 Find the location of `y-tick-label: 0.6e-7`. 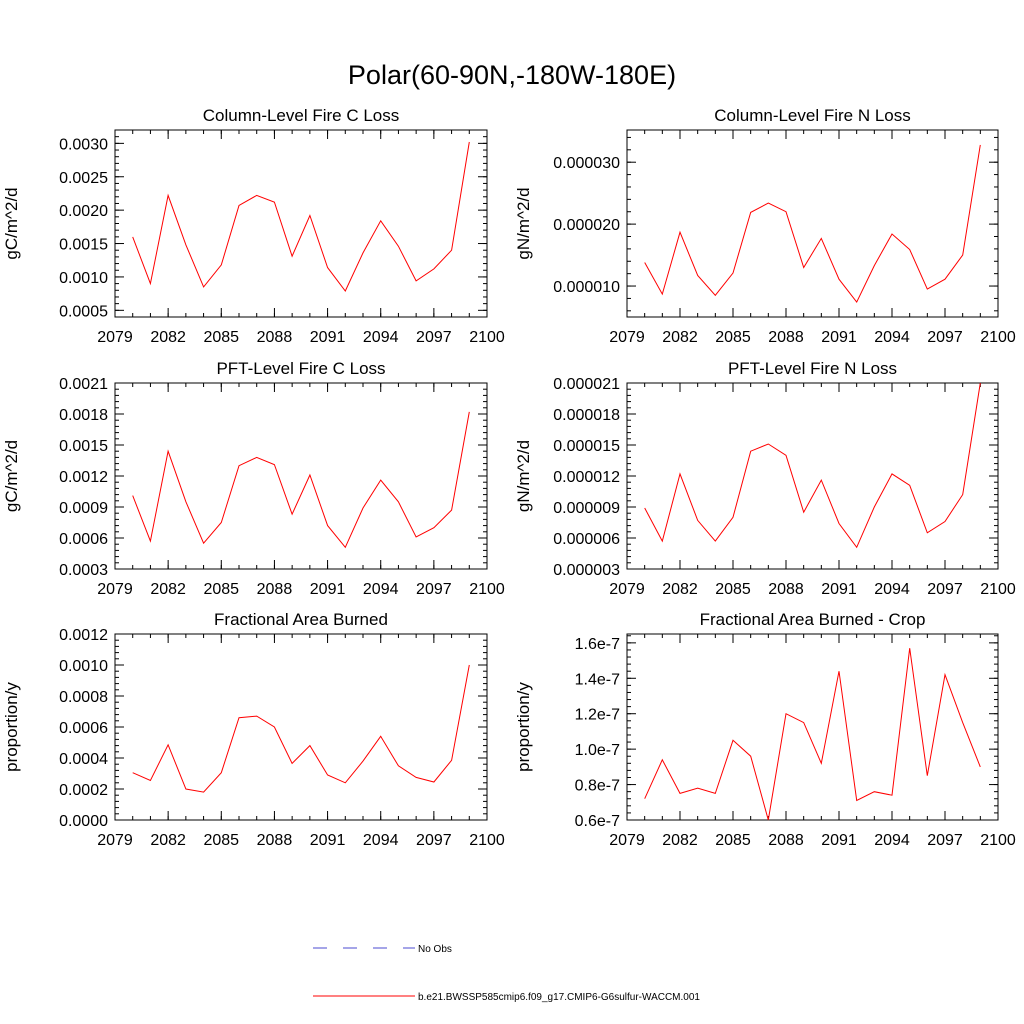

y-tick-label: 0.6e-7 is located at coordinates (597, 821).